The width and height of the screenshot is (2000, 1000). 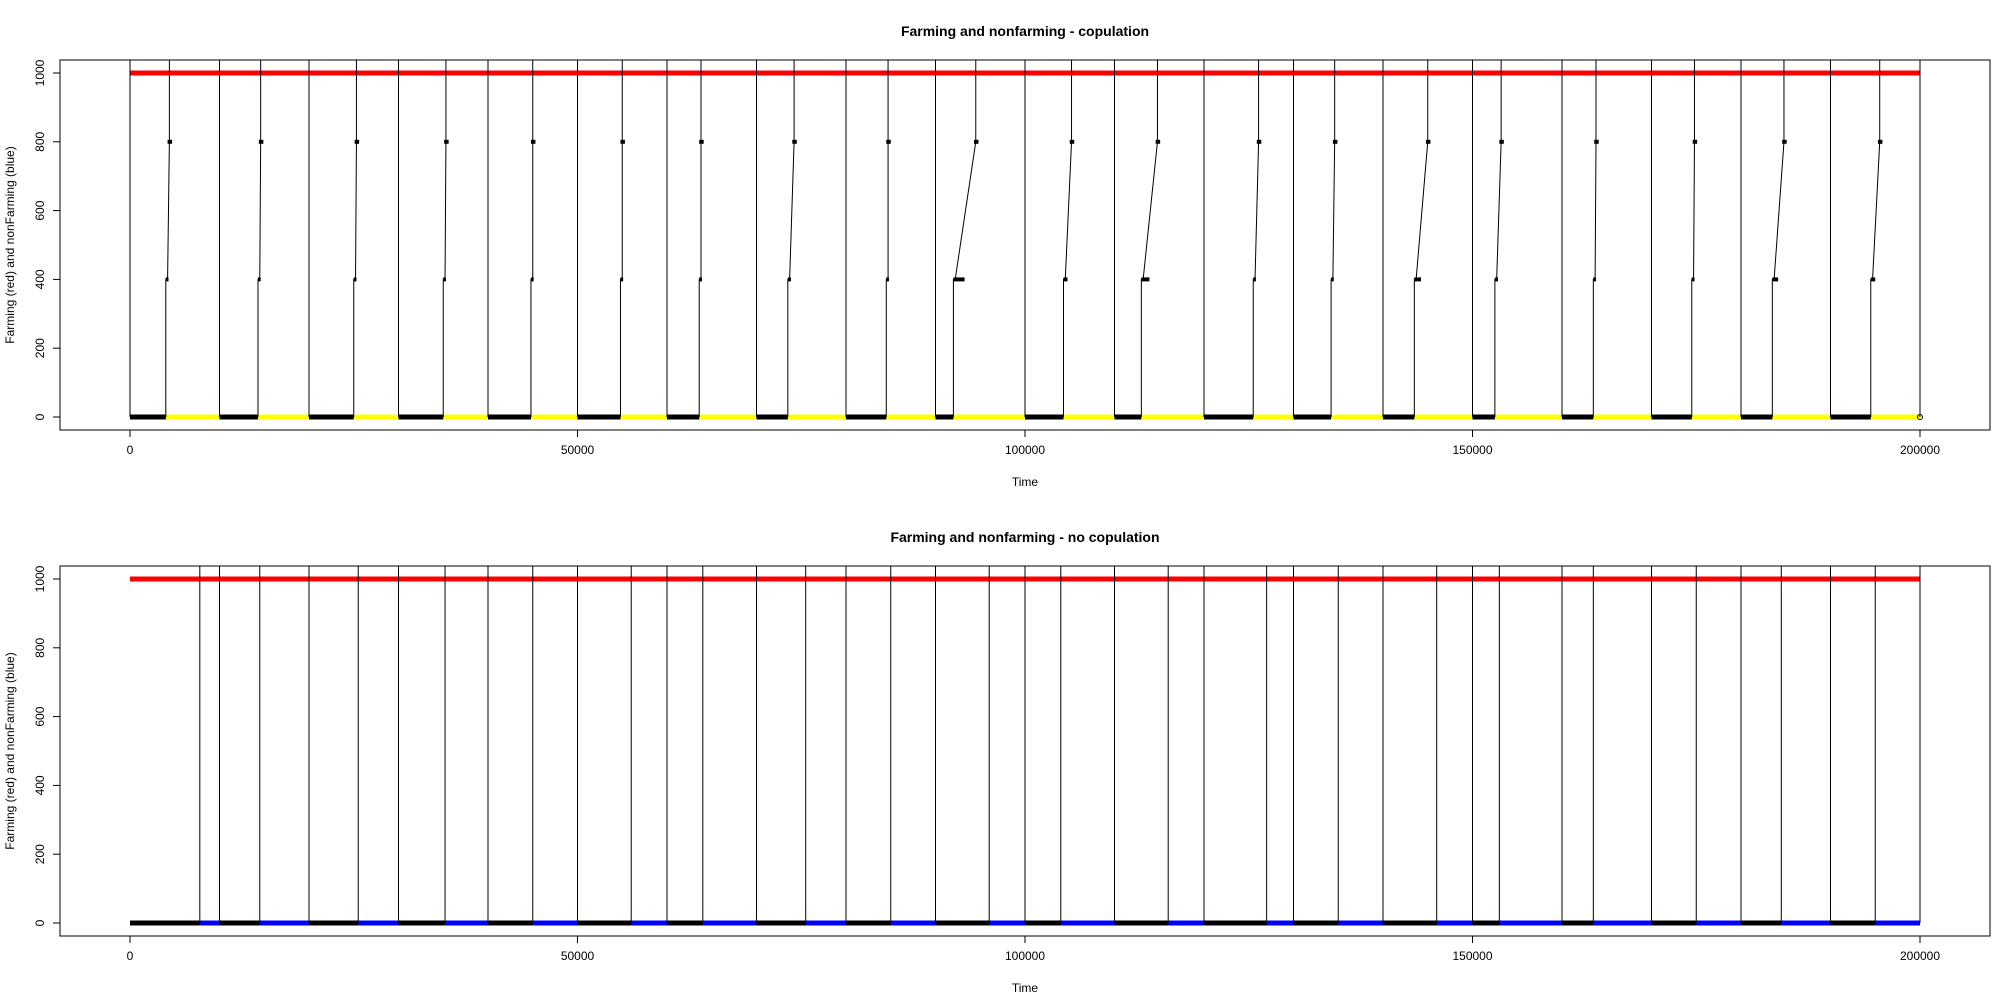 What do you see at coordinates (1025, 31) in the screenshot?
I see `chart-title: Farming and nonfarming - copulation` at bounding box center [1025, 31].